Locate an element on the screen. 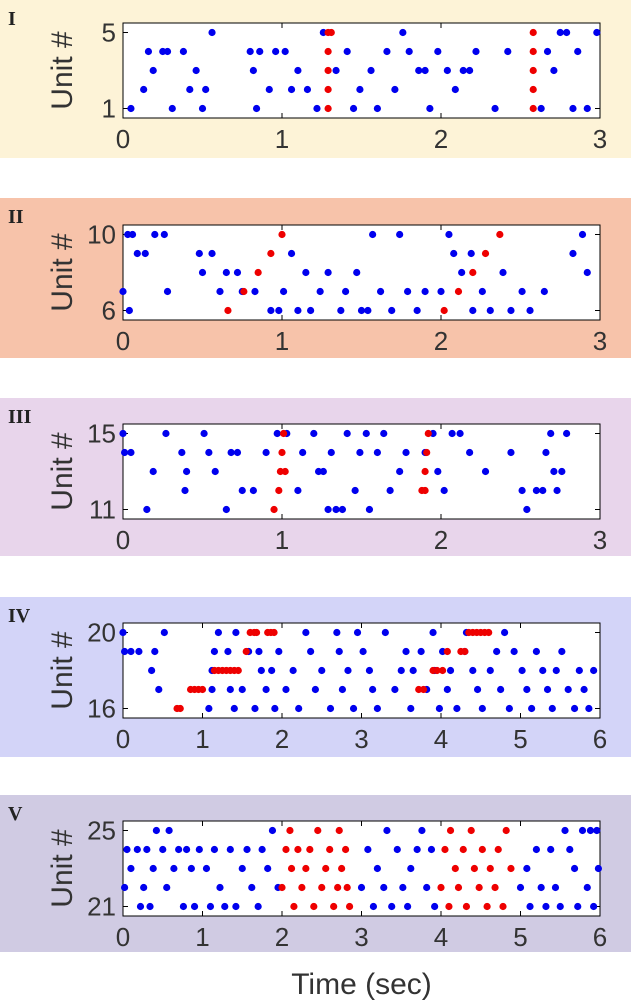 The width and height of the screenshot is (631, 1002). x-axis-label: Time (sec) is located at coordinates (361, 984).